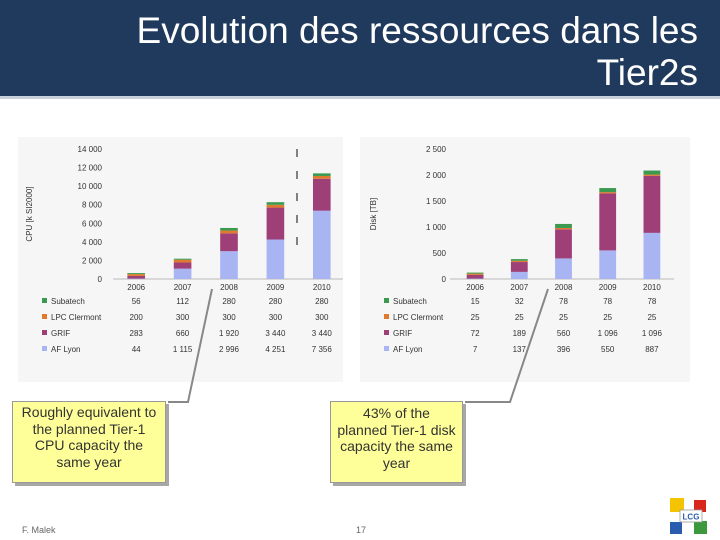  What do you see at coordinates (322, 349) in the screenshot?
I see `data-label: 7 356` at bounding box center [322, 349].